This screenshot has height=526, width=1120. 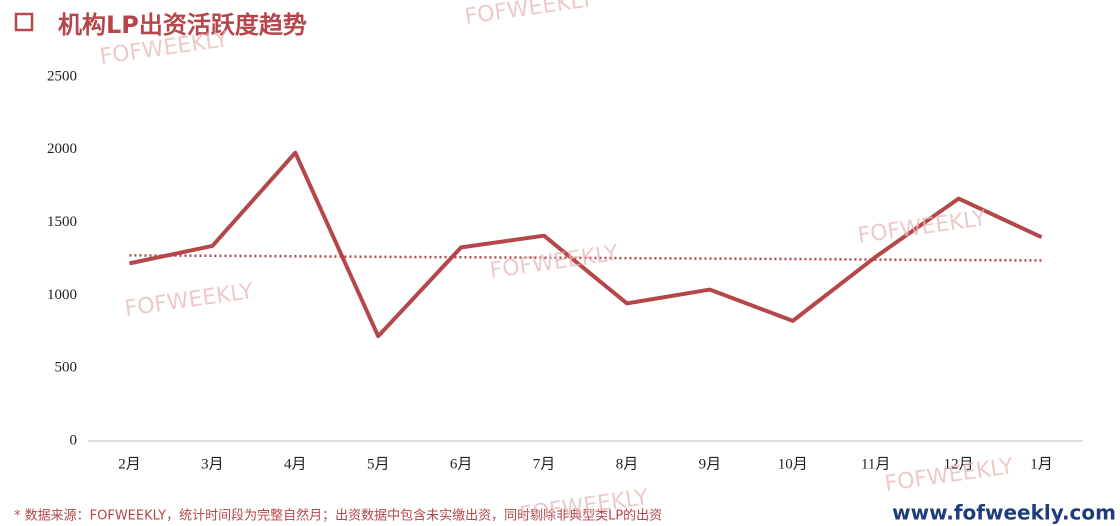 I want to click on x-tick-label: 9月, so click(x=710, y=464).